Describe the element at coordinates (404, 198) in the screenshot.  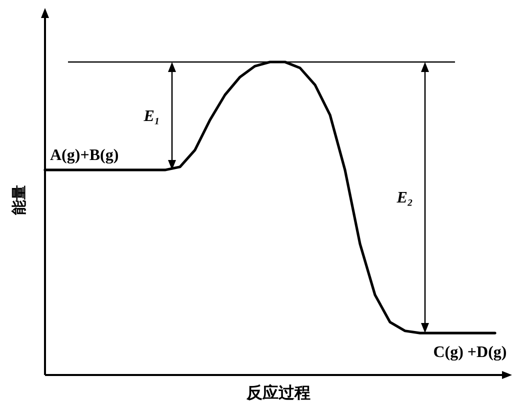
I see `annotation: E₂` at that location.